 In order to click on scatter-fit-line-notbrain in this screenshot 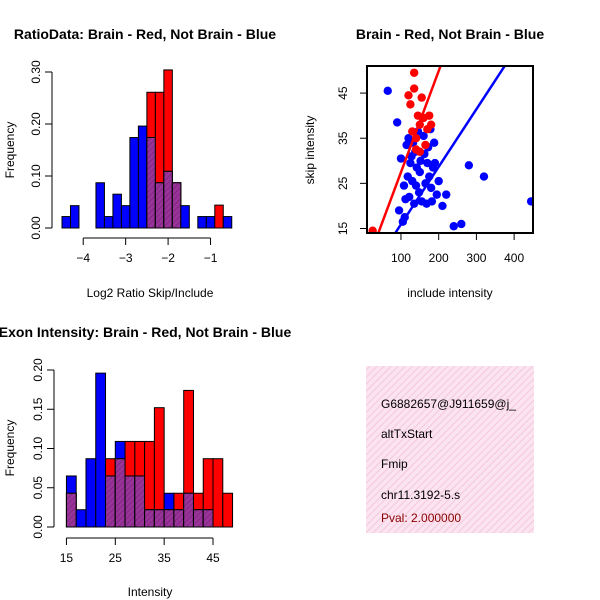, I will do `click(450, 149)`.